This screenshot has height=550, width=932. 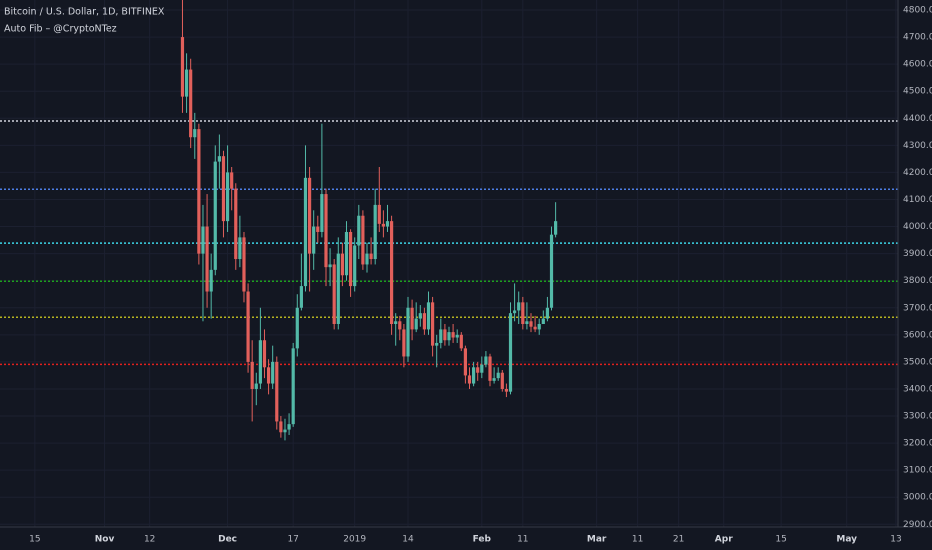 I want to click on x-tick-label: Nov, so click(x=105, y=540).